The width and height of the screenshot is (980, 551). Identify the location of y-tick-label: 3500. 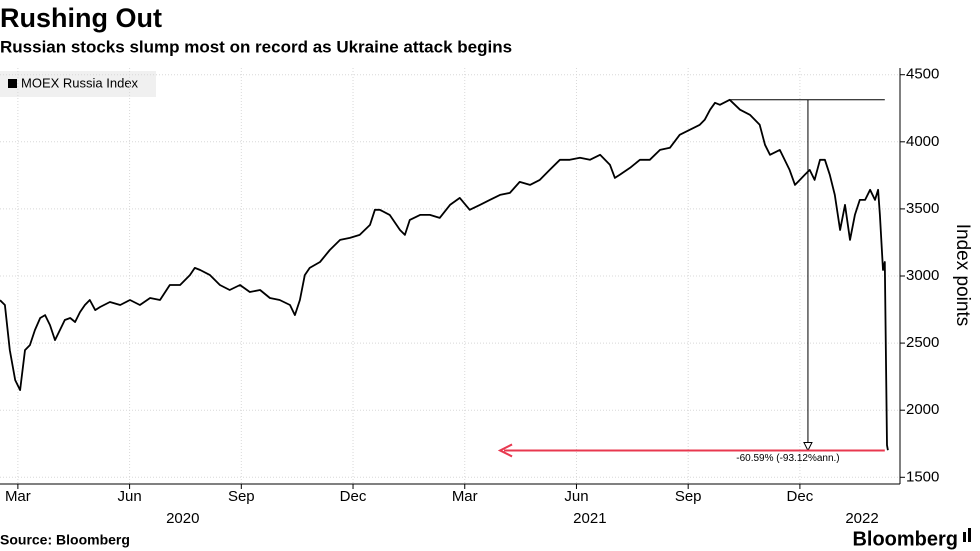
(922, 208).